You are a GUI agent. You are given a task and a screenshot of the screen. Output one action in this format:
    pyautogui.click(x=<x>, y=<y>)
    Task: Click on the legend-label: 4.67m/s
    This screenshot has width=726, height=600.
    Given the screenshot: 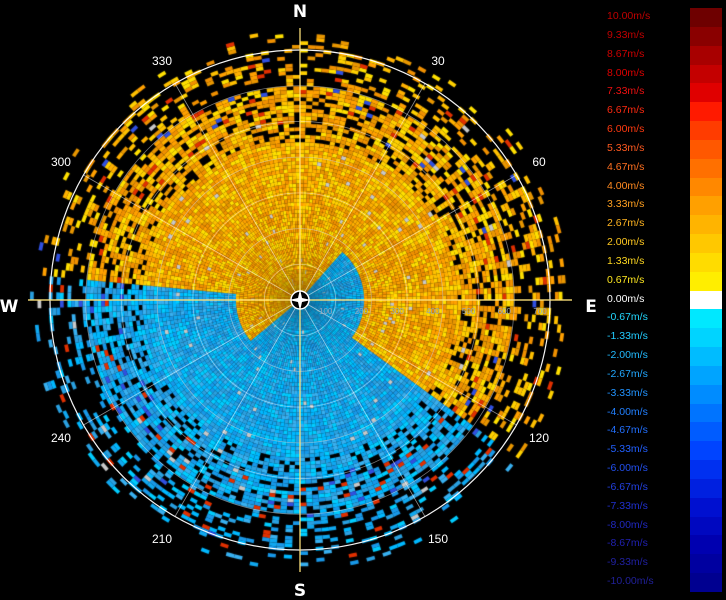 What is the action you would take?
    pyautogui.click(x=626, y=166)
    